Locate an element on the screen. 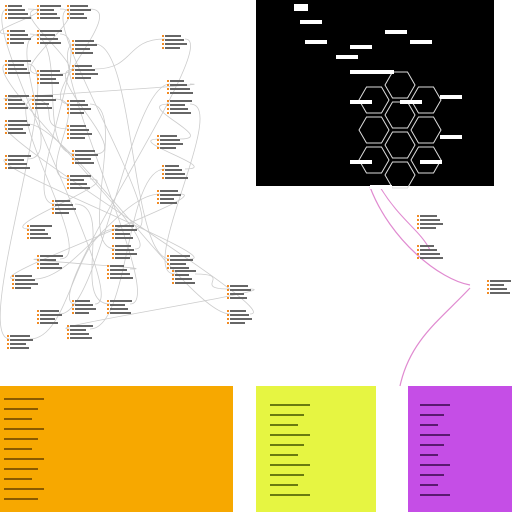 Image resolution: width=512 pixels, height=512 pixels. orange-row is located at coordinates (18, 479).